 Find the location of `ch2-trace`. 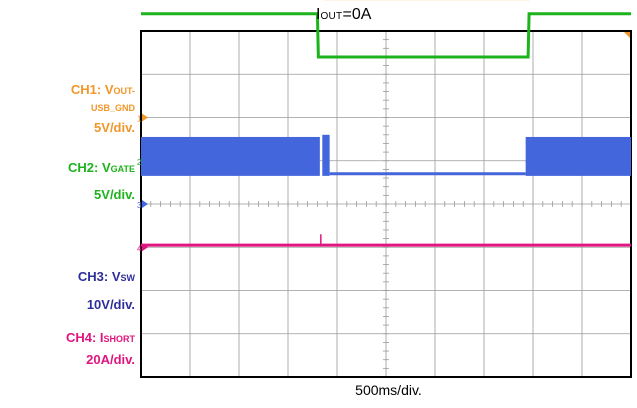

ch2-trace is located at coordinates (386, 35).